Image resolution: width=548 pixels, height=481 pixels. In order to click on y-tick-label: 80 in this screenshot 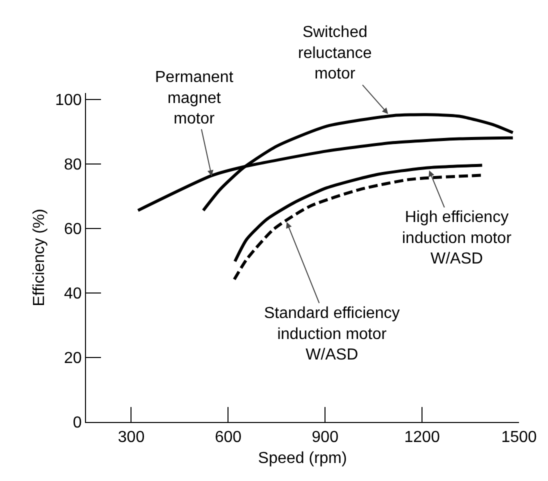, I will do `click(73, 165)`.